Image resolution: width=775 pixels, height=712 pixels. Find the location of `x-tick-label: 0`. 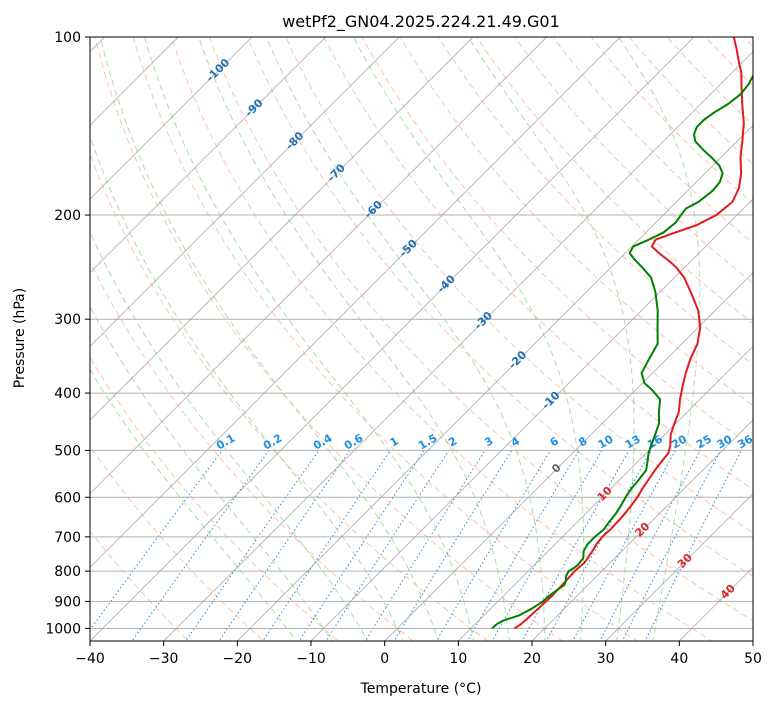

x-tick-label: 0 is located at coordinates (384, 659).